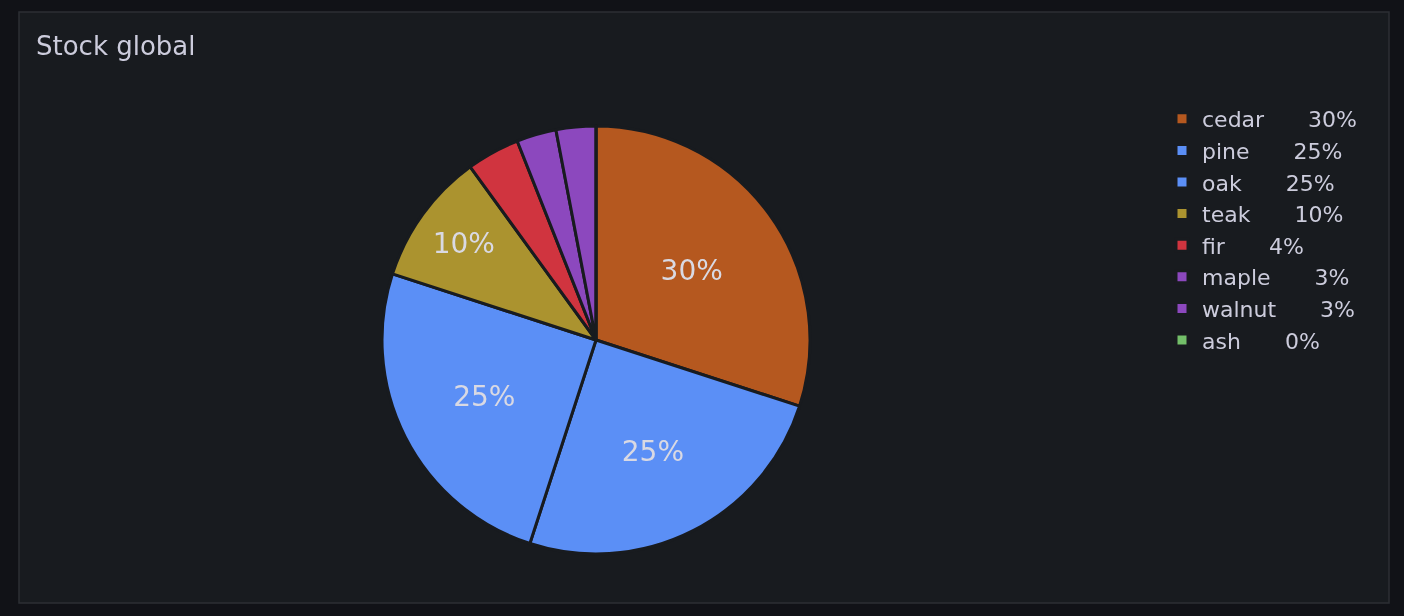 This screenshot has height=616, width=1404. I want to click on legend-label: teak 10%, so click(1273, 215).